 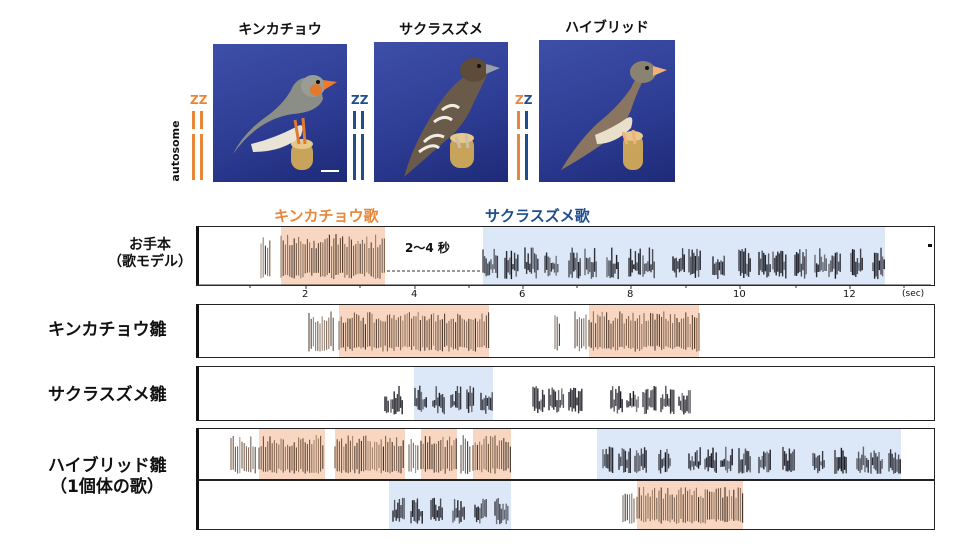 I want to click on zebra-chick-row-label: キンカチョウ雛, so click(x=107, y=330).